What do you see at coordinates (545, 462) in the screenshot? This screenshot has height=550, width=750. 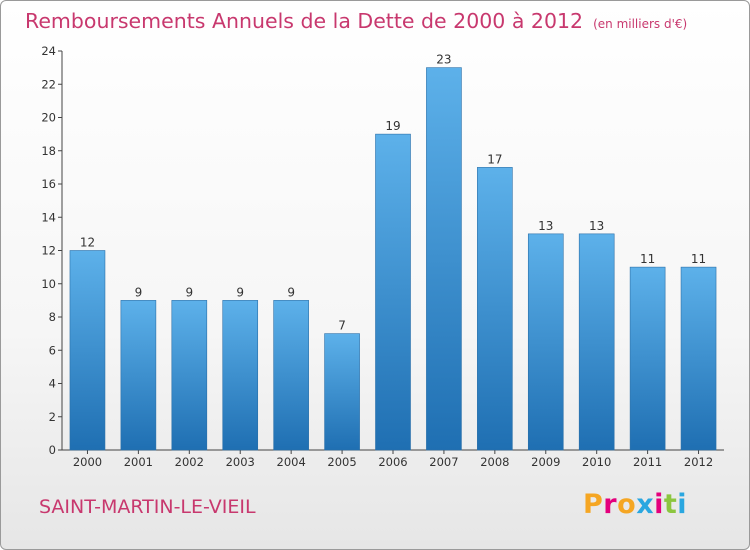 I see `x-tick-label: 2009` at bounding box center [545, 462].